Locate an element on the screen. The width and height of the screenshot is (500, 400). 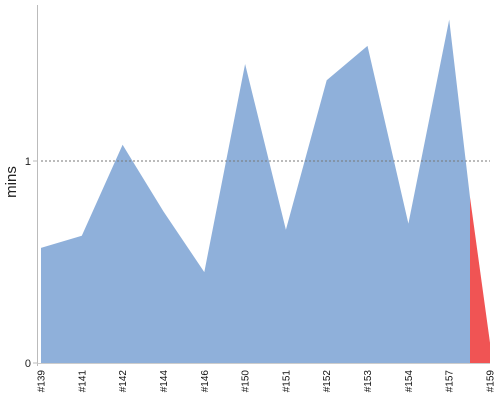
x-tick-label-157: #157 is located at coordinates (450, 381).